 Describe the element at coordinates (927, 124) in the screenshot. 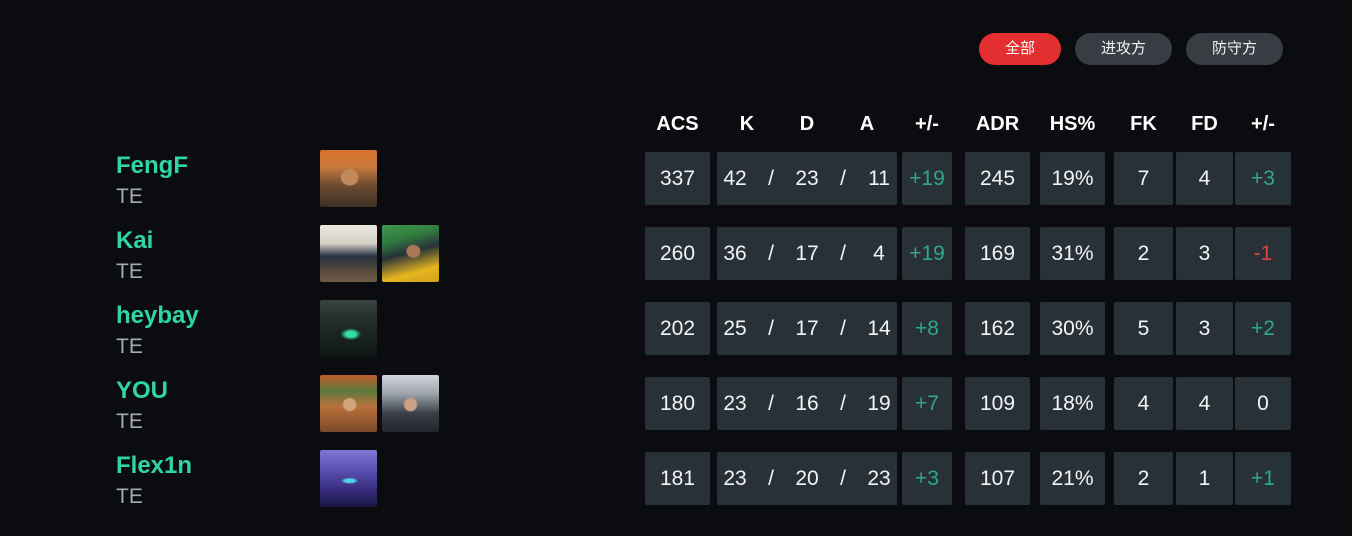

I see `header-plusminus: +/-` at that location.